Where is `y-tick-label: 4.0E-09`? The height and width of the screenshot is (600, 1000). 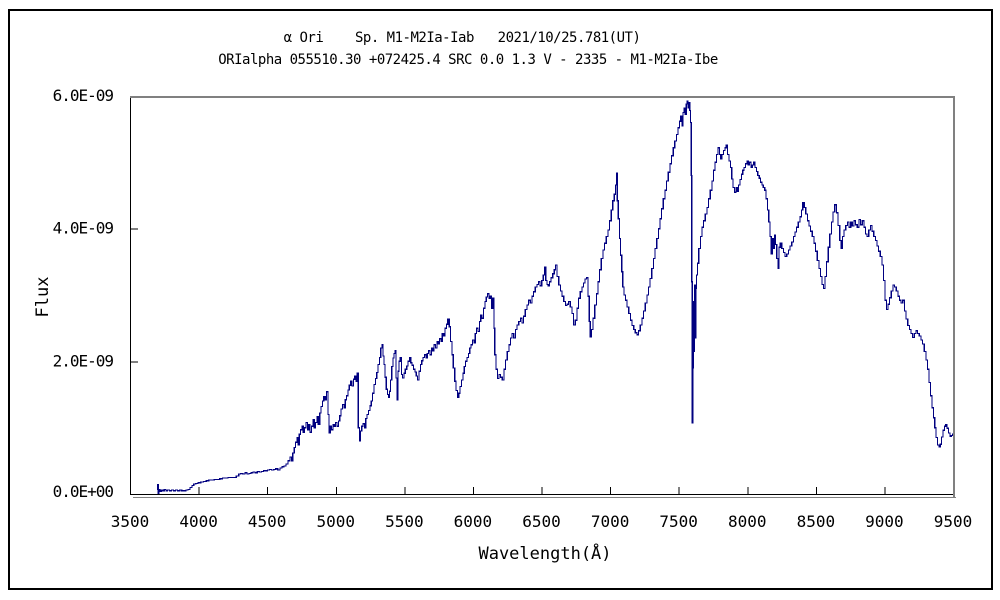
y-tick-label: 4.0E-09 is located at coordinates (83, 228).